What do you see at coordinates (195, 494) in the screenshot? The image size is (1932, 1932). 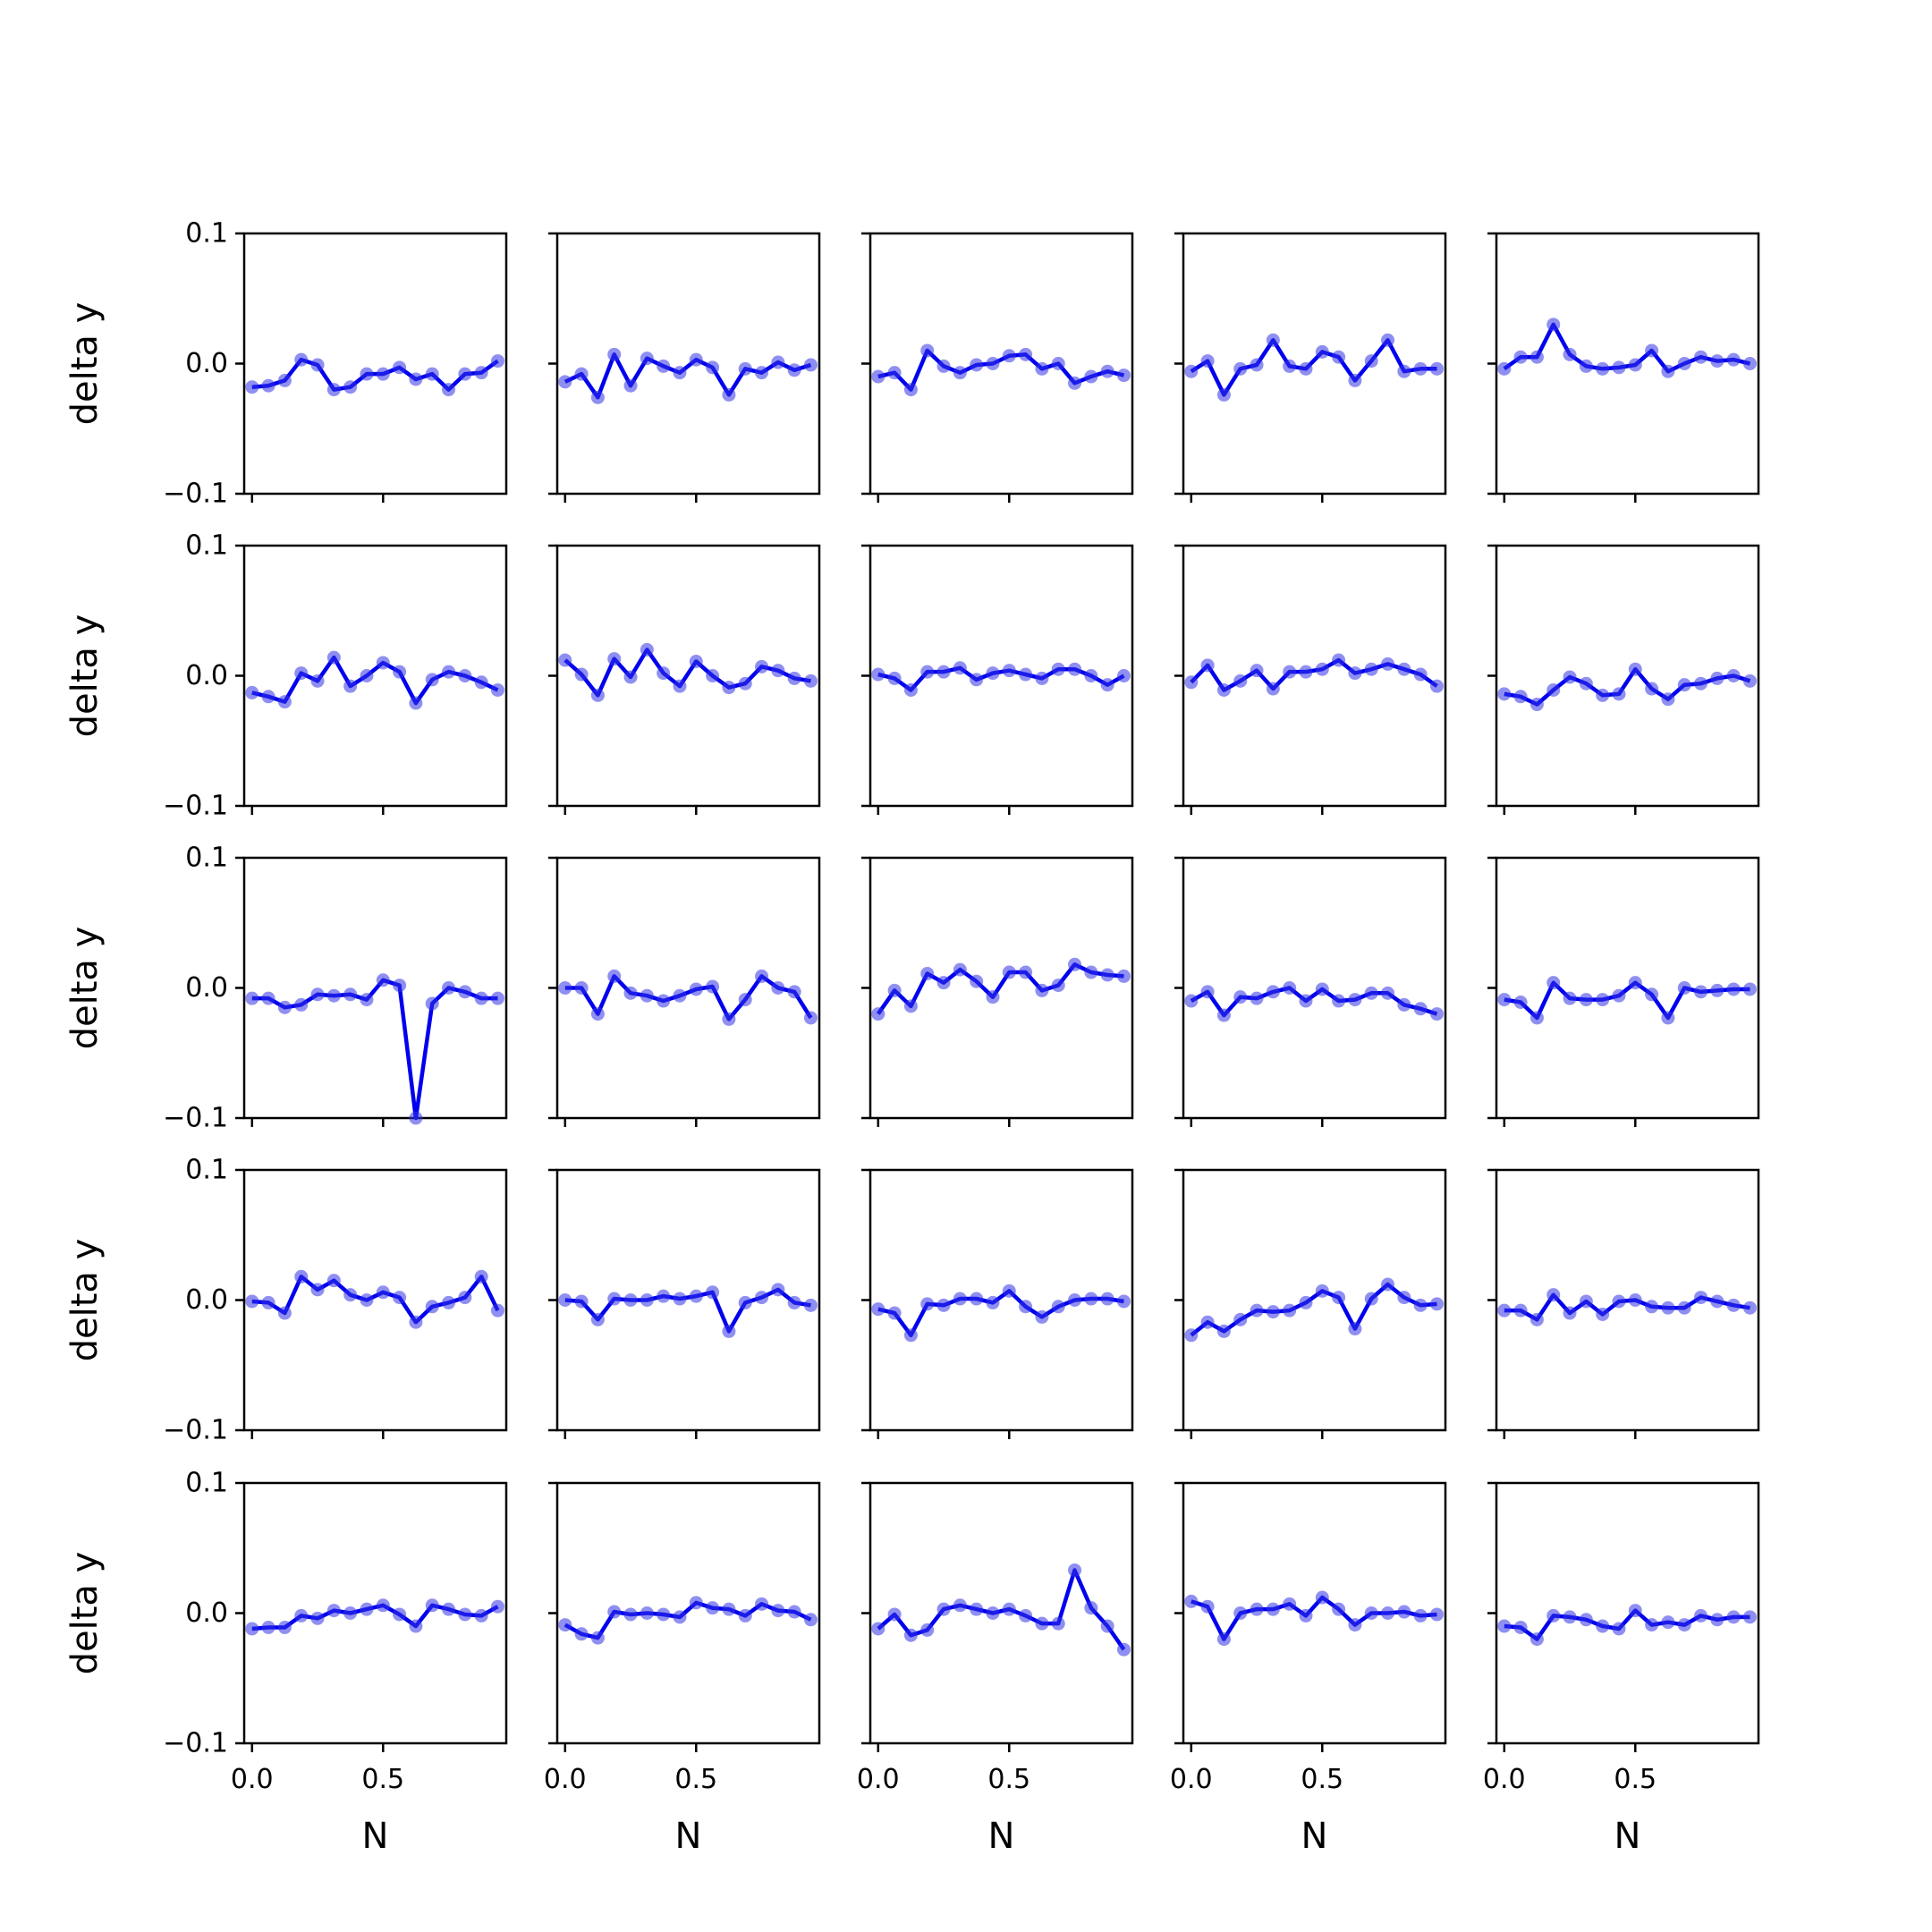 I see `y-tick-label-0-2: −0.1` at bounding box center [195, 494].